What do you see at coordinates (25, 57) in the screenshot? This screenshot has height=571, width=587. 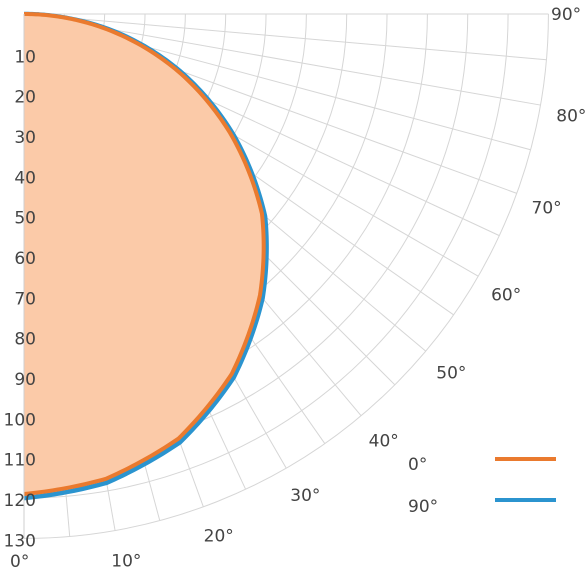 I see `radial-tick-10: 10` at bounding box center [25, 57].